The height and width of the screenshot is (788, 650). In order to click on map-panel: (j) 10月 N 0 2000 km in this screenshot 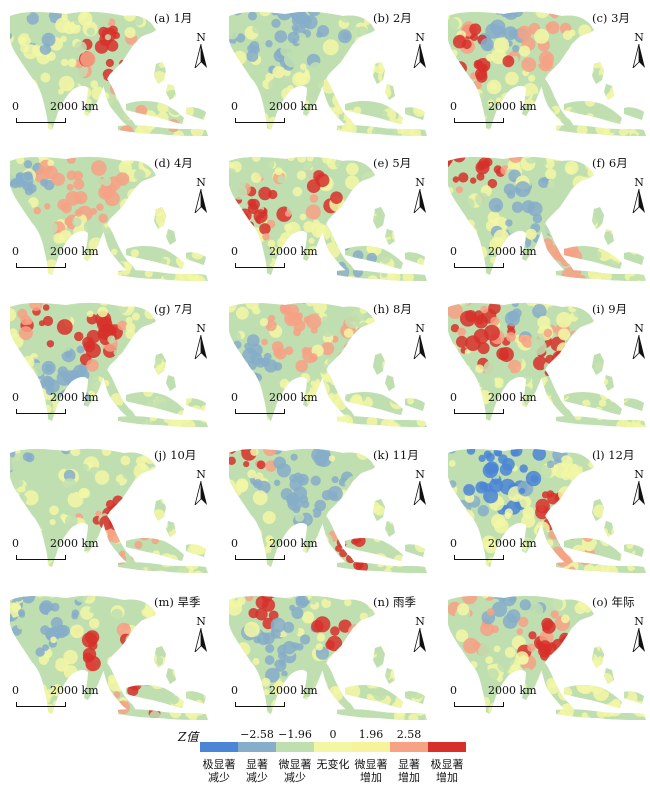, I will do `click(111, 511)`.